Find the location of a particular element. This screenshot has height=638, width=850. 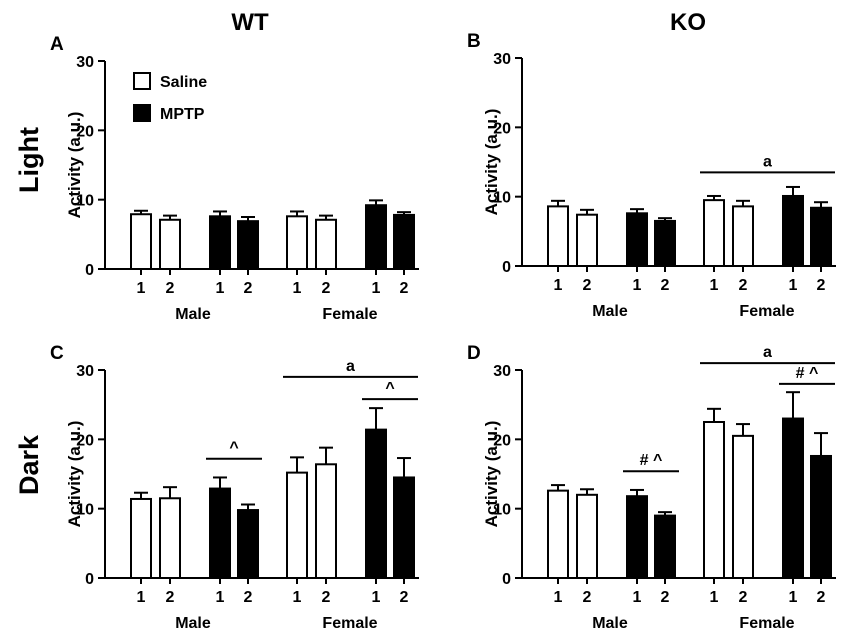

legend-label-saline: Saline is located at coordinates (183, 82).